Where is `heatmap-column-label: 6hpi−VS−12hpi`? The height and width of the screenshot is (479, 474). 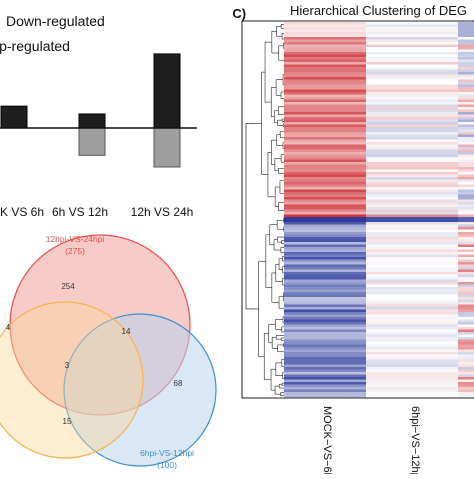
heatmap-column-label: 6hpi−VS−12hpi is located at coordinates (415, 440).